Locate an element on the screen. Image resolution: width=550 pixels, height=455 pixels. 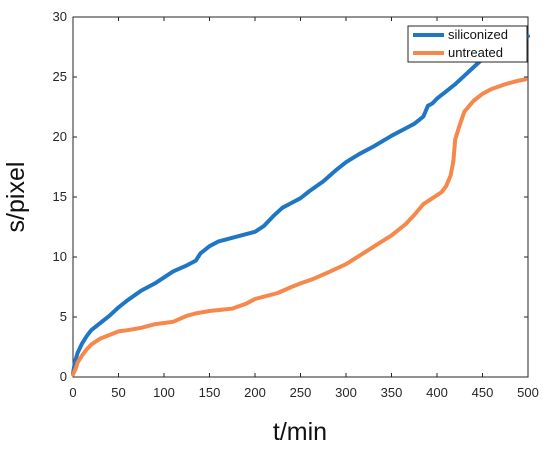
x-tick-label: 300 is located at coordinates (346, 392).